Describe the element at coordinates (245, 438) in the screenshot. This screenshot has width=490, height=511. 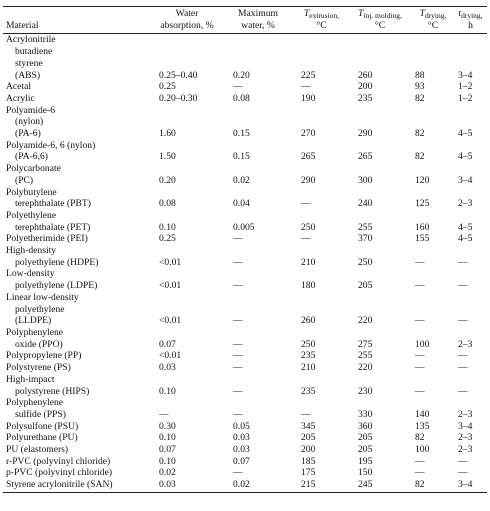
I see `table-row: Polyurethane (PU) 0.10 0.03 205 205 82 2–3` at that location.